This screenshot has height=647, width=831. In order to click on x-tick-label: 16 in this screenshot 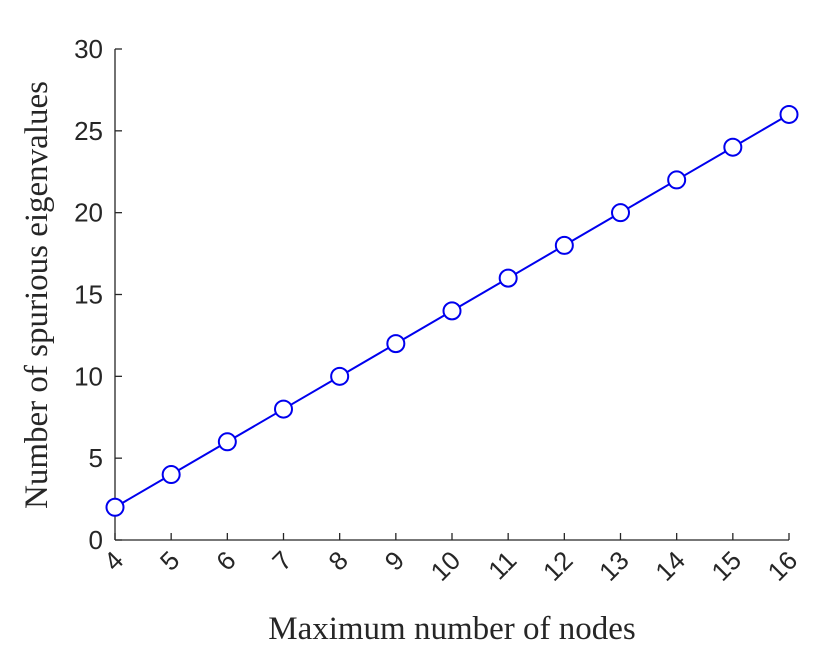, I will do `click(783, 566)`.